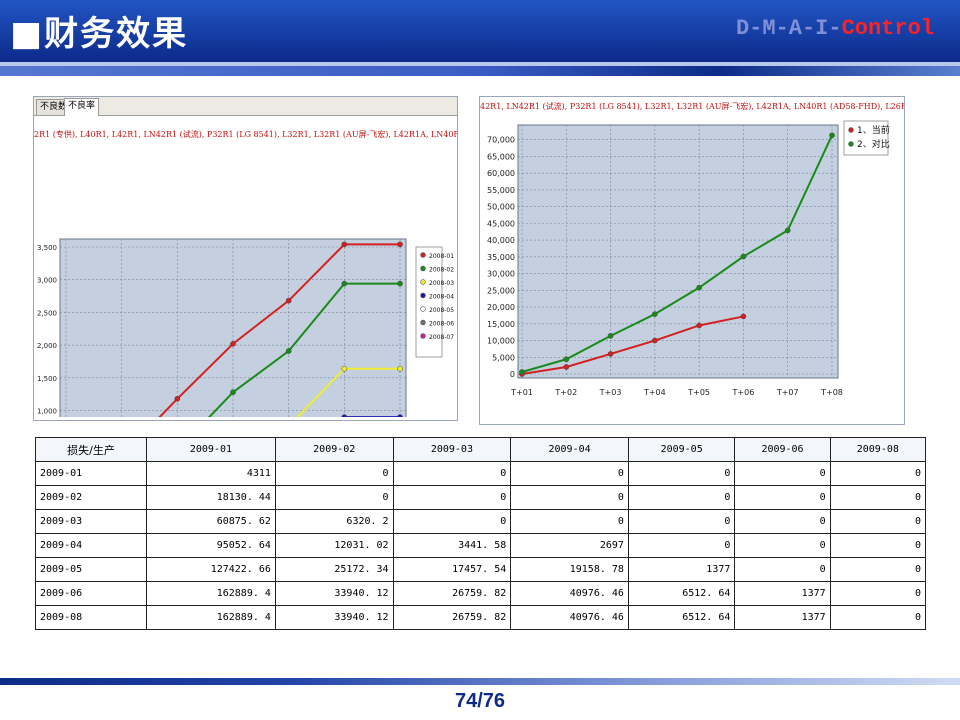 Image resolution: width=960 pixels, height=720 pixels. I want to click on table-cell: 19158. 78, so click(569, 569).